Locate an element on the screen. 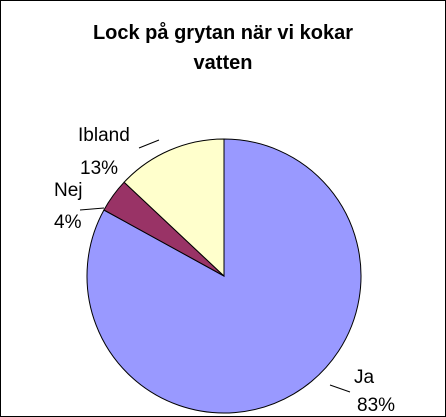 The height and width of the screenshot is (417, 446). slice-label: Nej is located at coordinates (68, 190).